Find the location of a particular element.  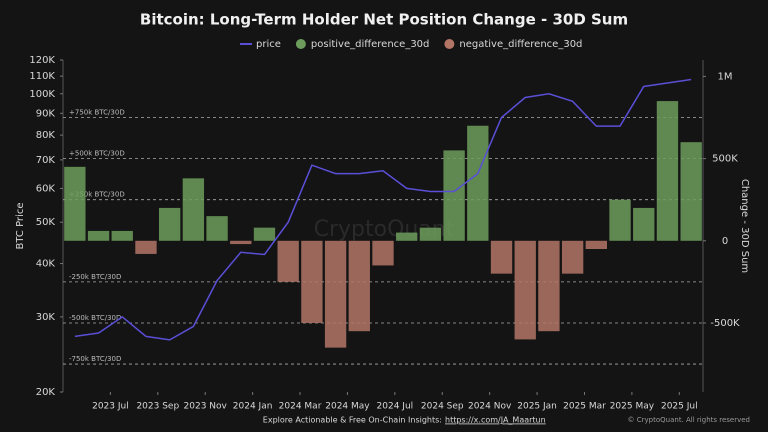

y-tick-label: 50K is located at coordinates (46, 222).